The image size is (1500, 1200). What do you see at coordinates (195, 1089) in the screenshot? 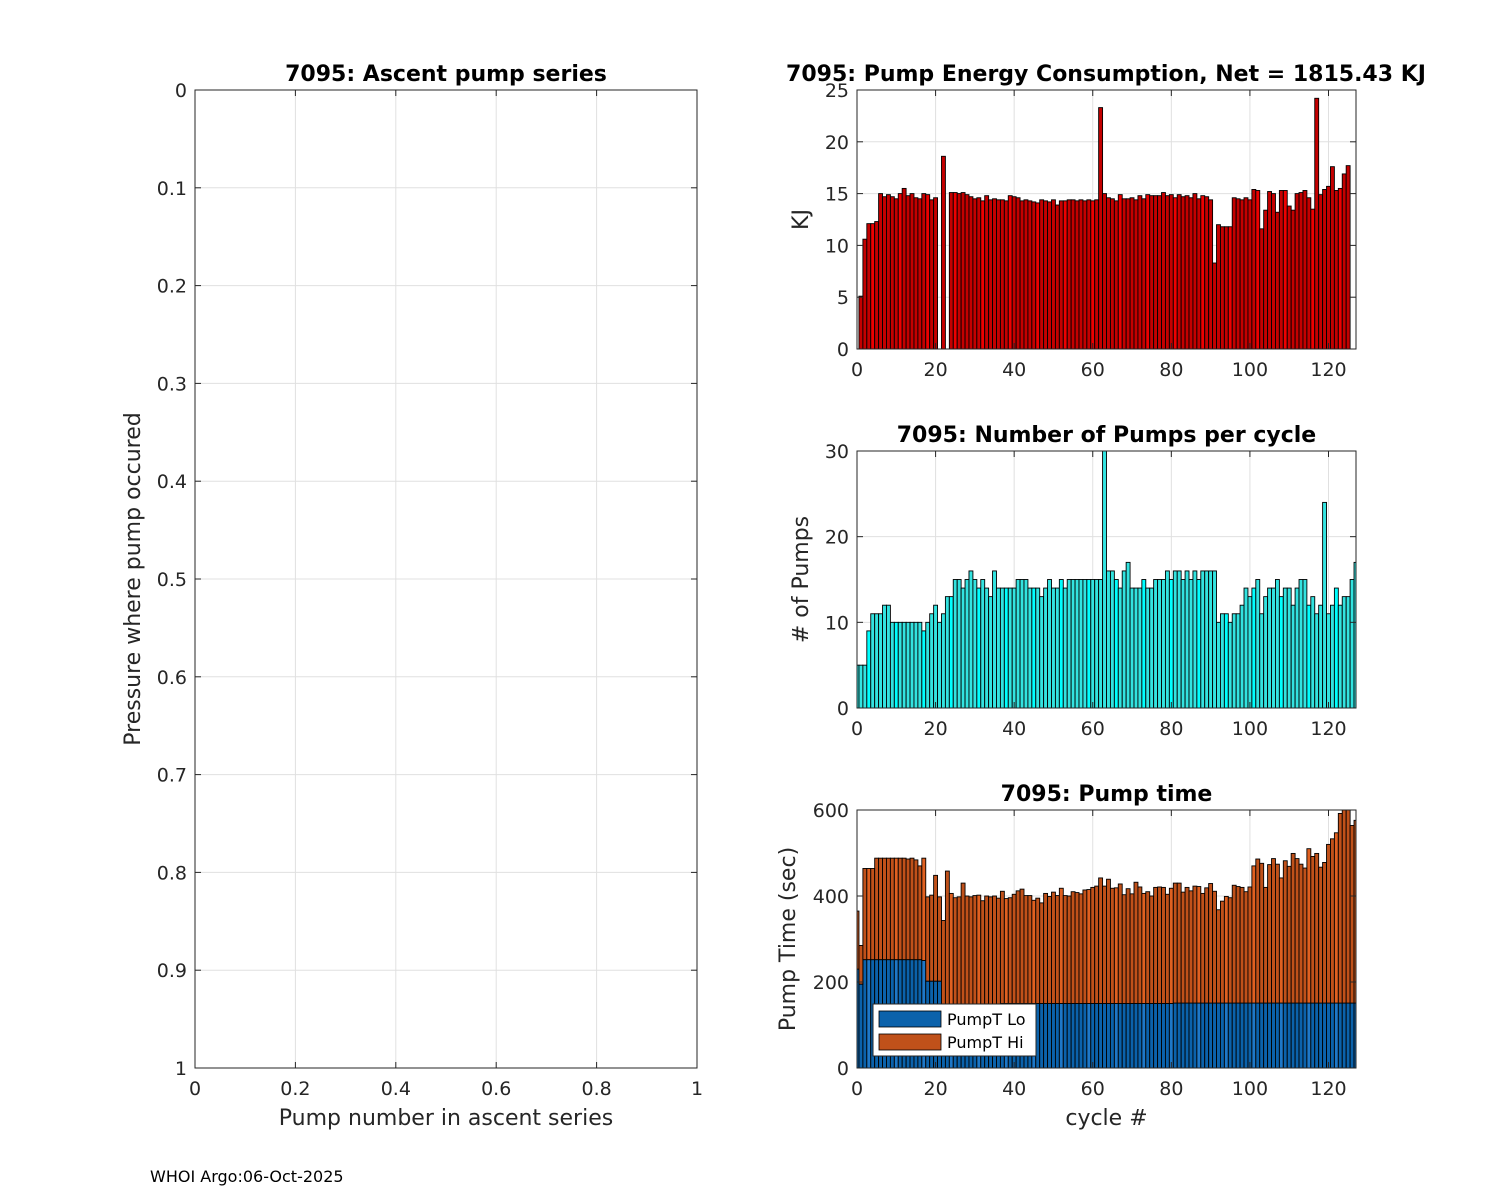
I see `x-tick-label: 0` at bounding box center [195, 1089].